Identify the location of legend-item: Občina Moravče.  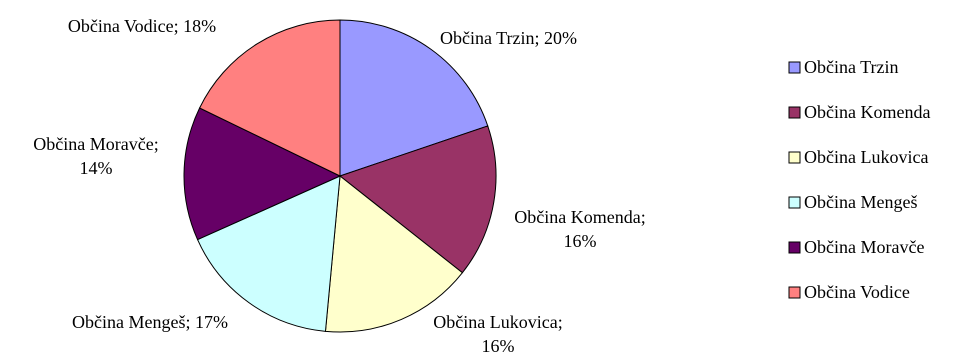
(856, 247).